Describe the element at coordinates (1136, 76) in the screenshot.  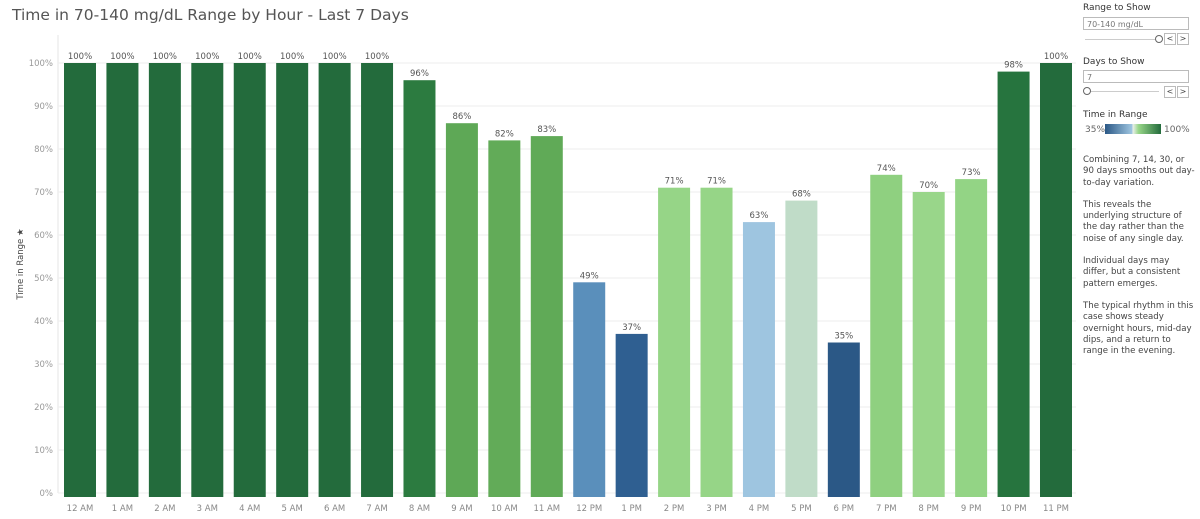
I see `days-input: 7` at that location.